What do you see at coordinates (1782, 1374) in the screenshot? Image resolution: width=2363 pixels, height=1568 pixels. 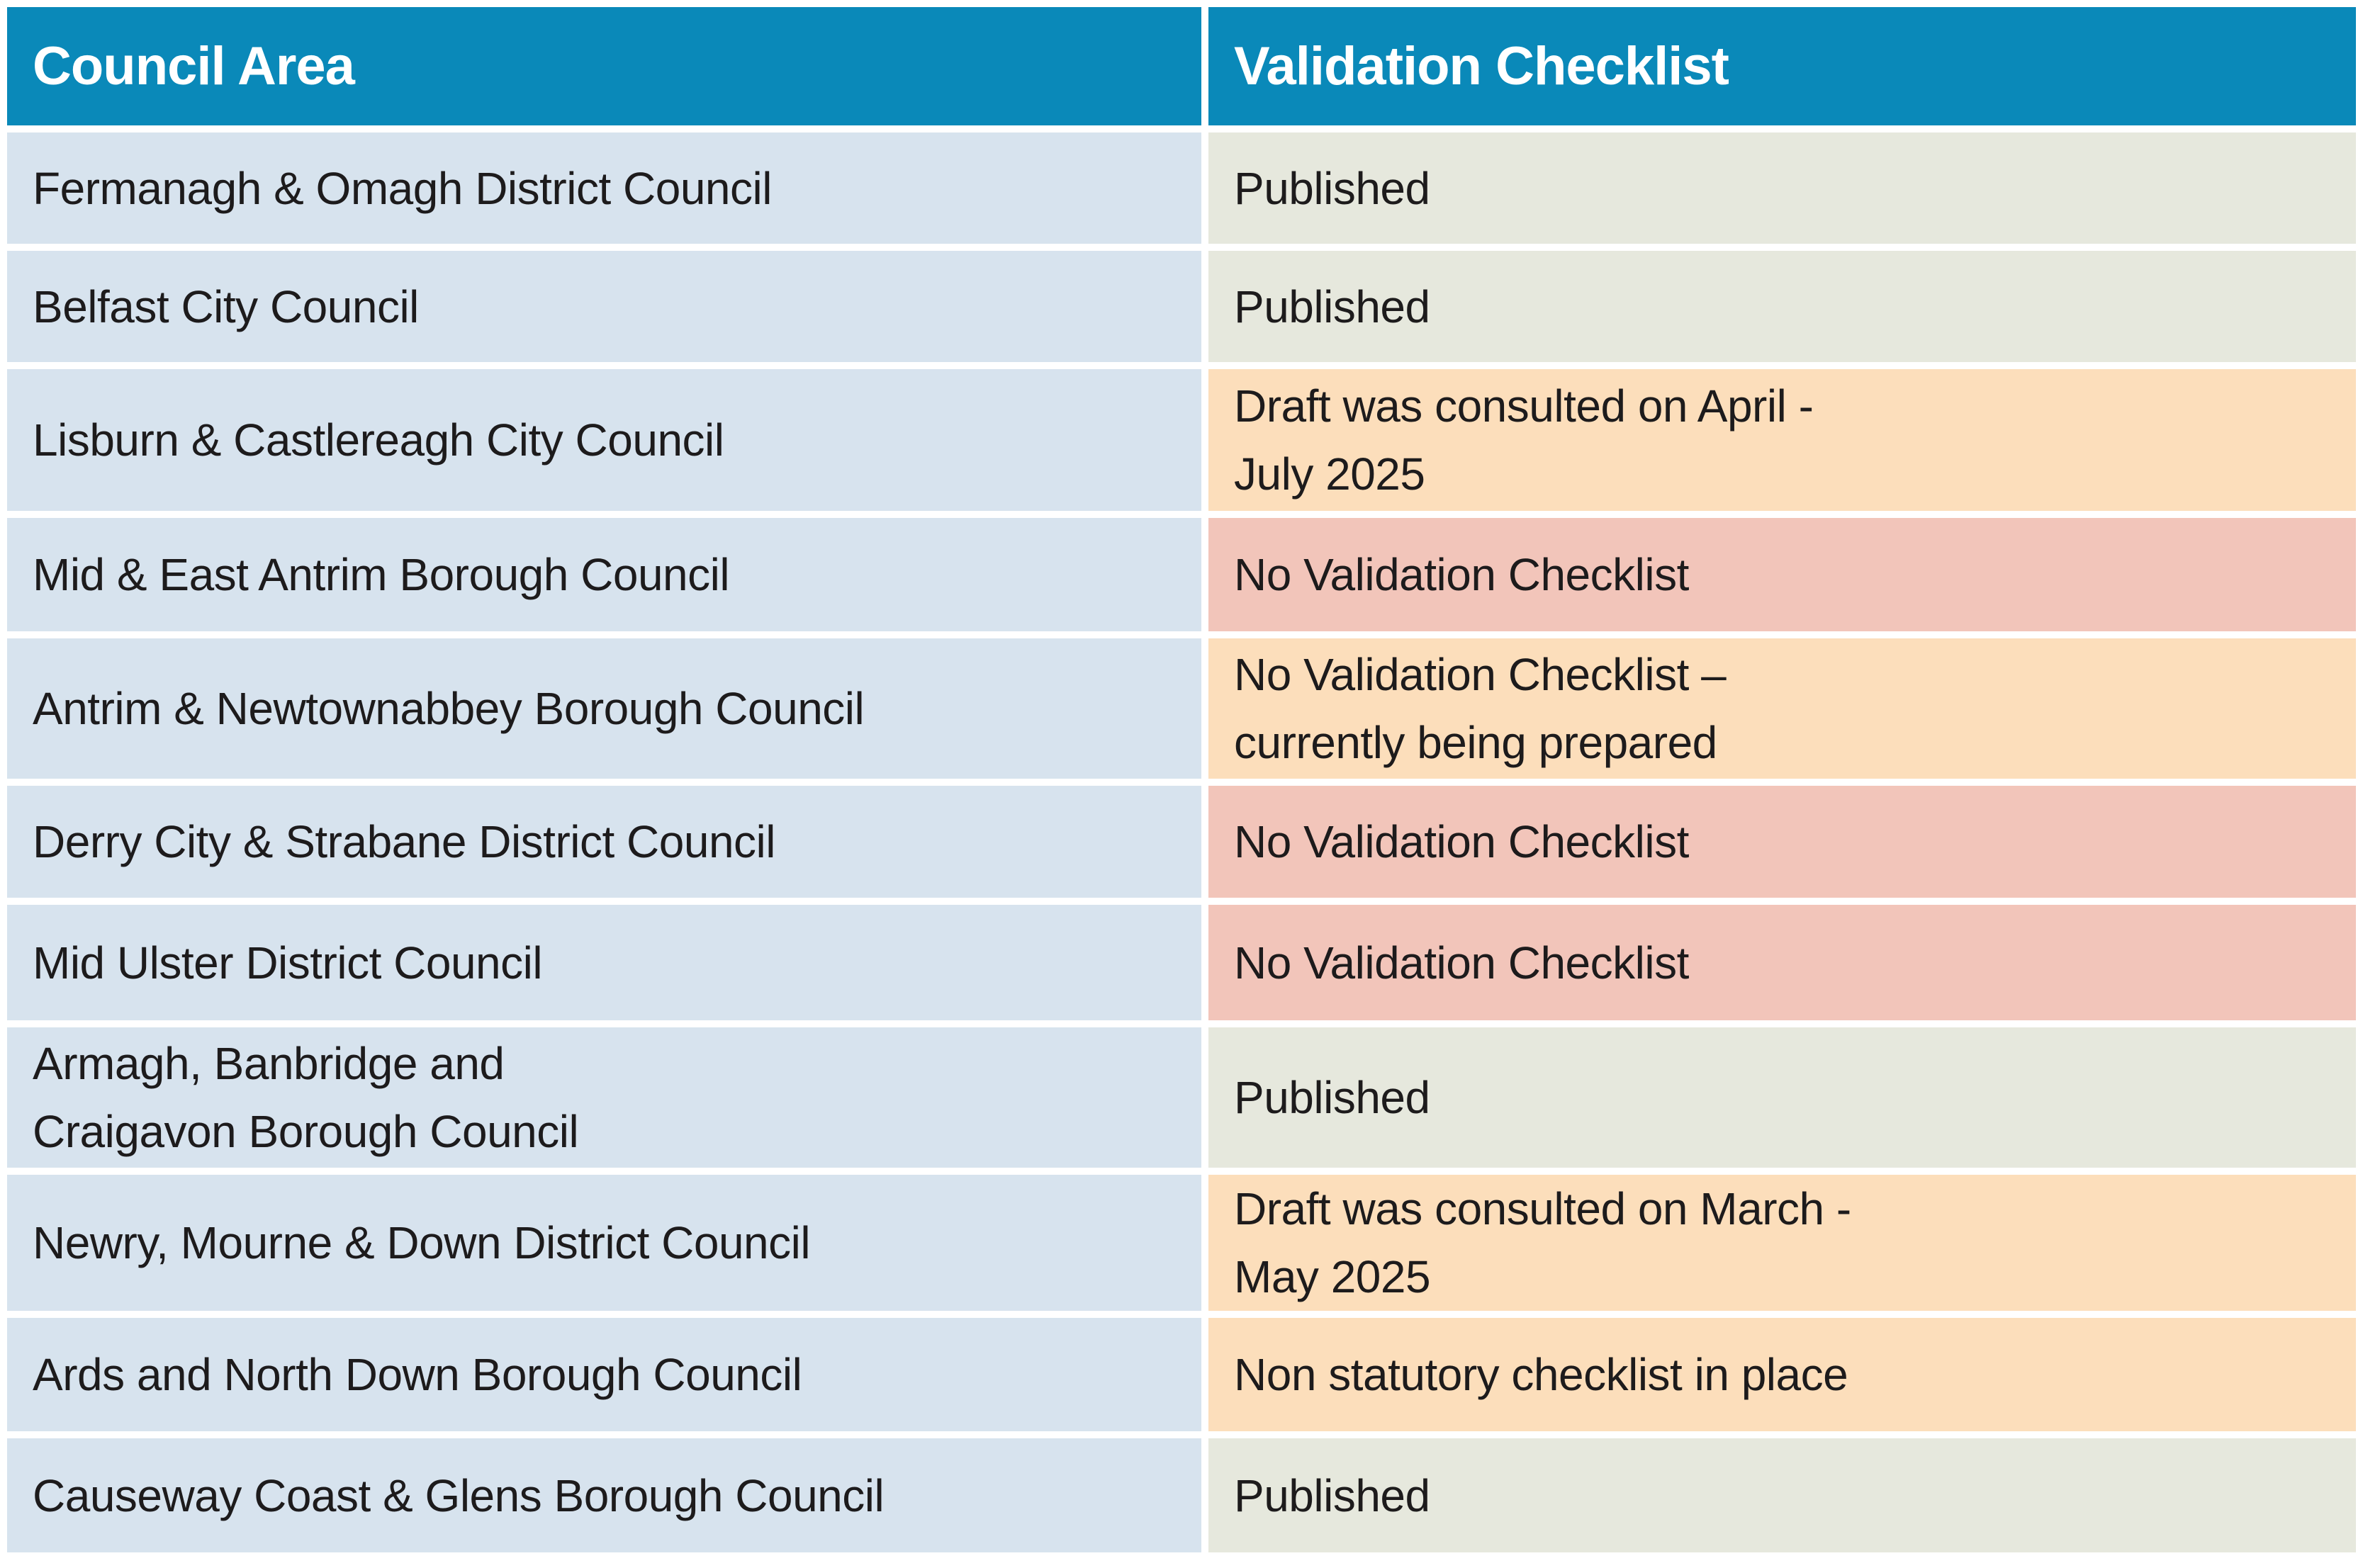 I see `status-cell-ards-north-down: Non statutory checklist in place` at bounding box center [1782, 1374].